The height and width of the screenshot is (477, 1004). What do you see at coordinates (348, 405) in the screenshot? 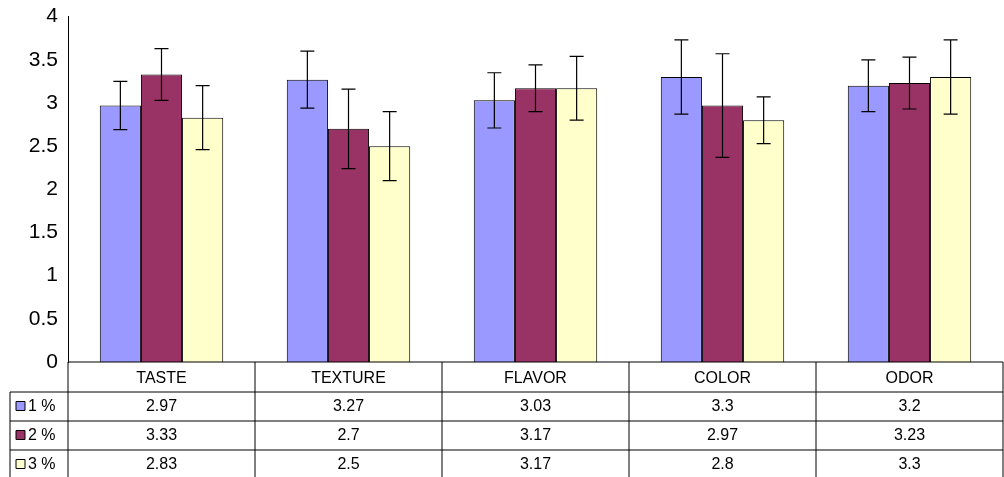
I see `data-label: 3.27` at bounding box center [348, 405].